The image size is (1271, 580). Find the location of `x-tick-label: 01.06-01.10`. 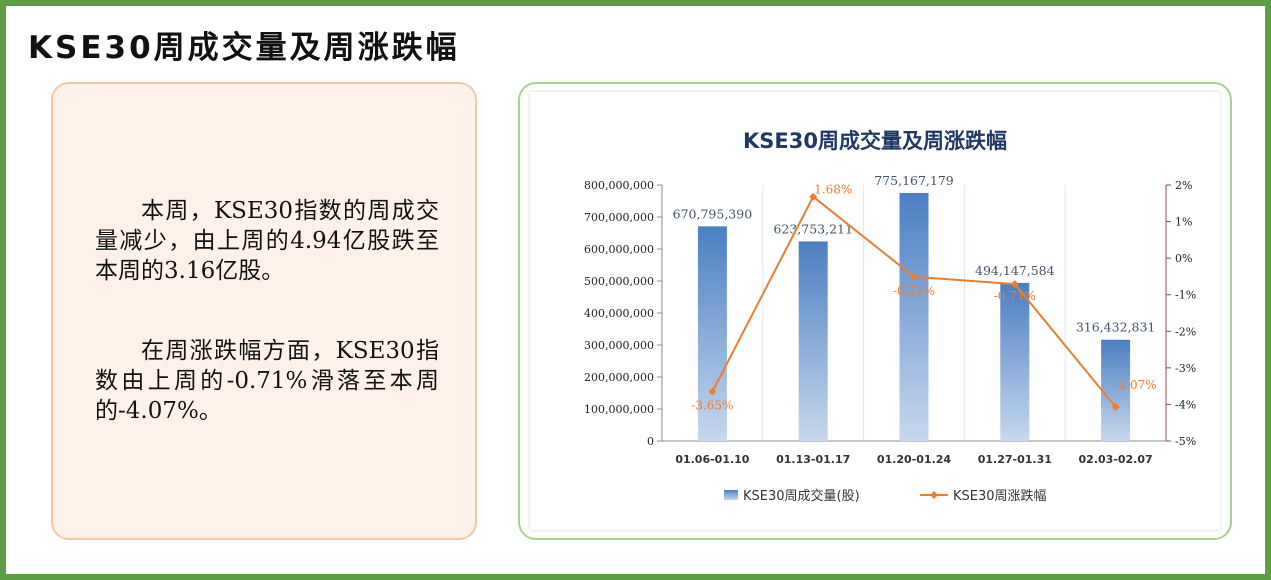

x-tick-label: 01.06-01.10 is located at coordinates (712, 459).